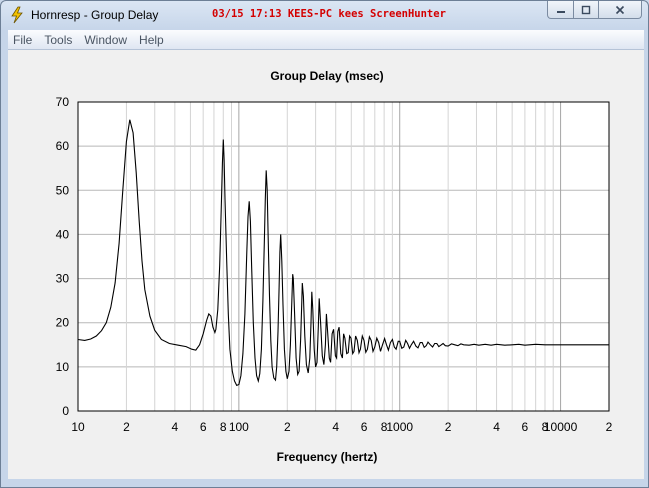  I want to click on y-tick-label: 40, so click(63, 234).